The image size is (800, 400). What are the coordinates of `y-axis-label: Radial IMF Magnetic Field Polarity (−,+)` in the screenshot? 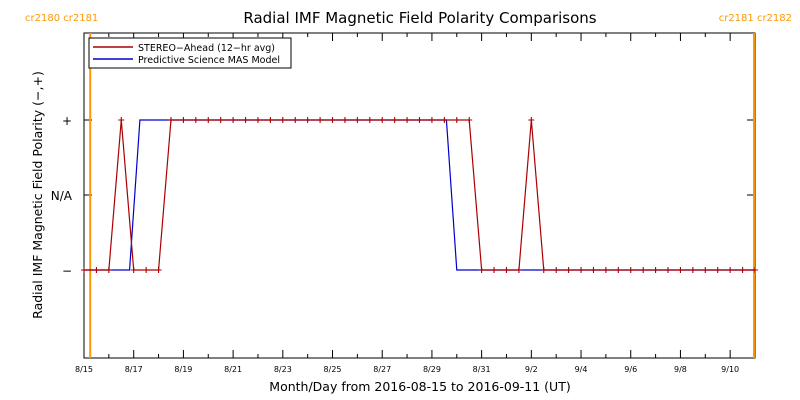 It's located at (37, 195).